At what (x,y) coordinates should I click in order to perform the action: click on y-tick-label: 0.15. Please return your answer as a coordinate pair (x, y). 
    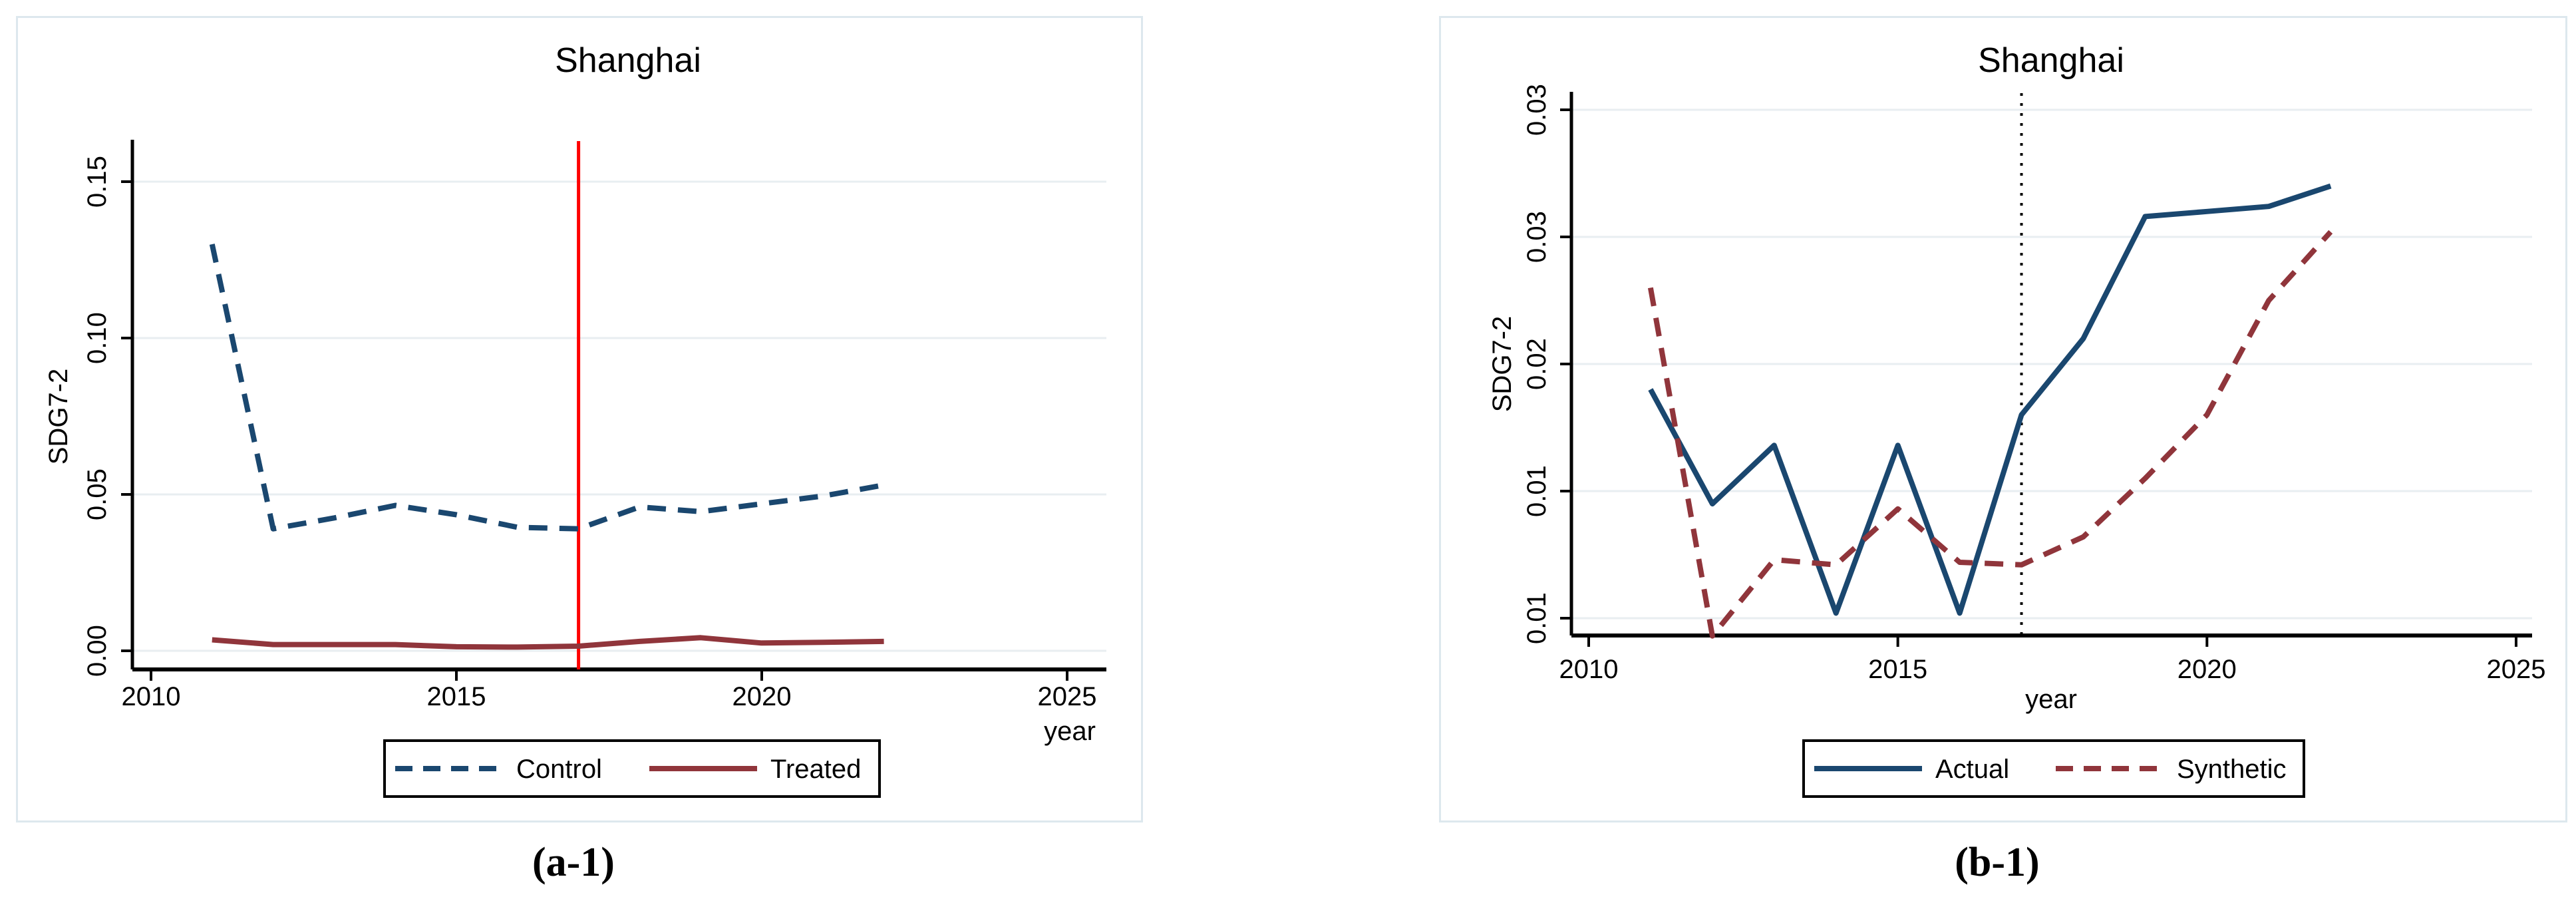
    Looking at the image, I should click on (97, 182).